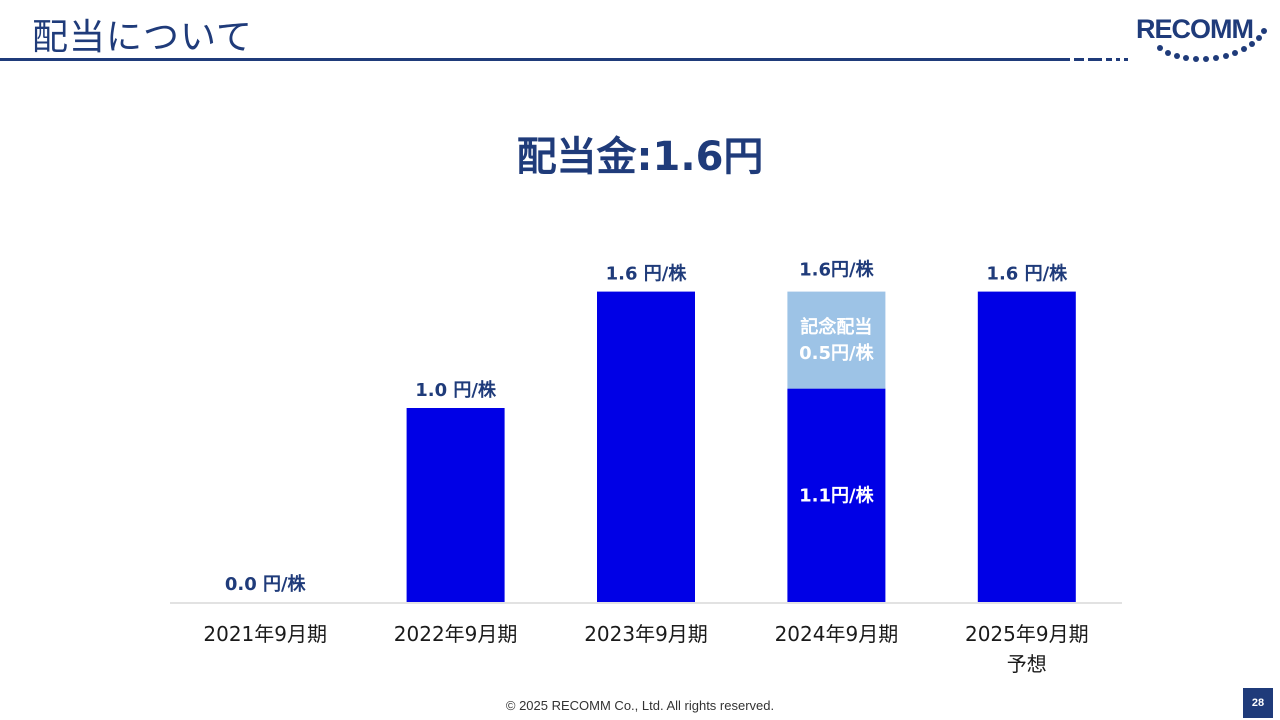  Describe the element at coordinates (1027, 634) in the screenshot. I see `x-tick-label: 2025年9月期` at that location.